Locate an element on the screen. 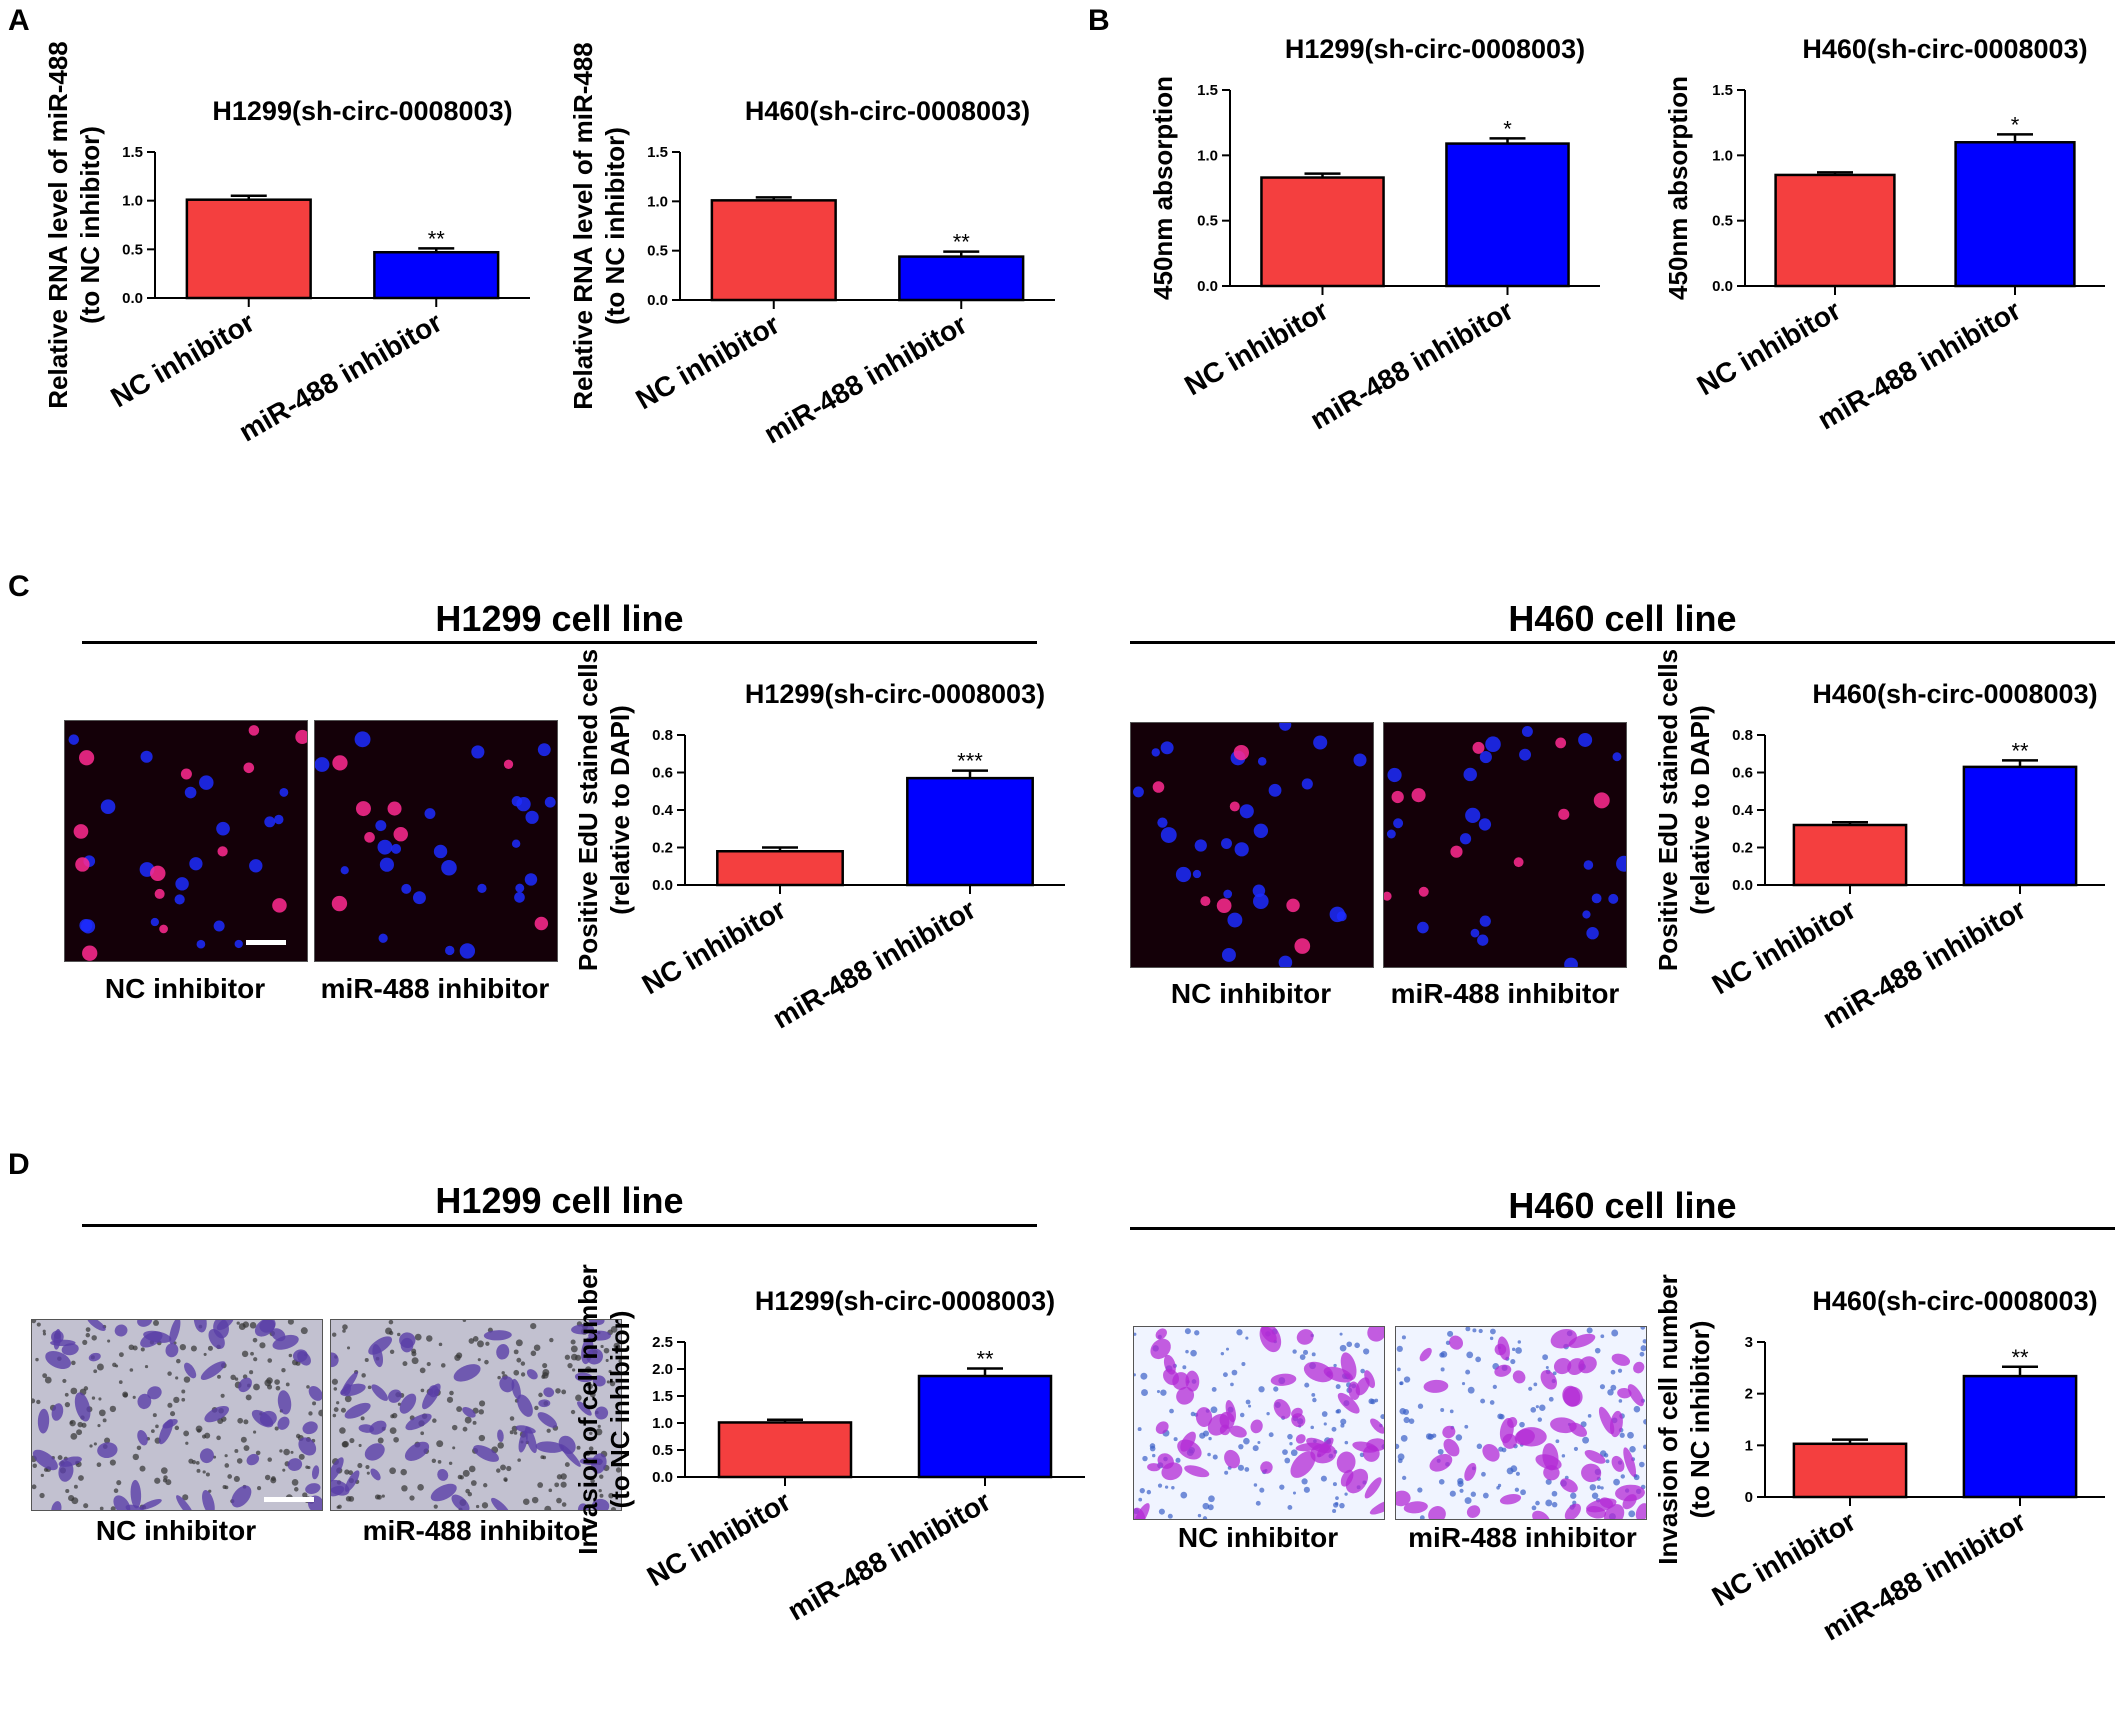 This screenshot has height=1727, width=2128. panel-label-d: D is located at coordinates (19, 1164).